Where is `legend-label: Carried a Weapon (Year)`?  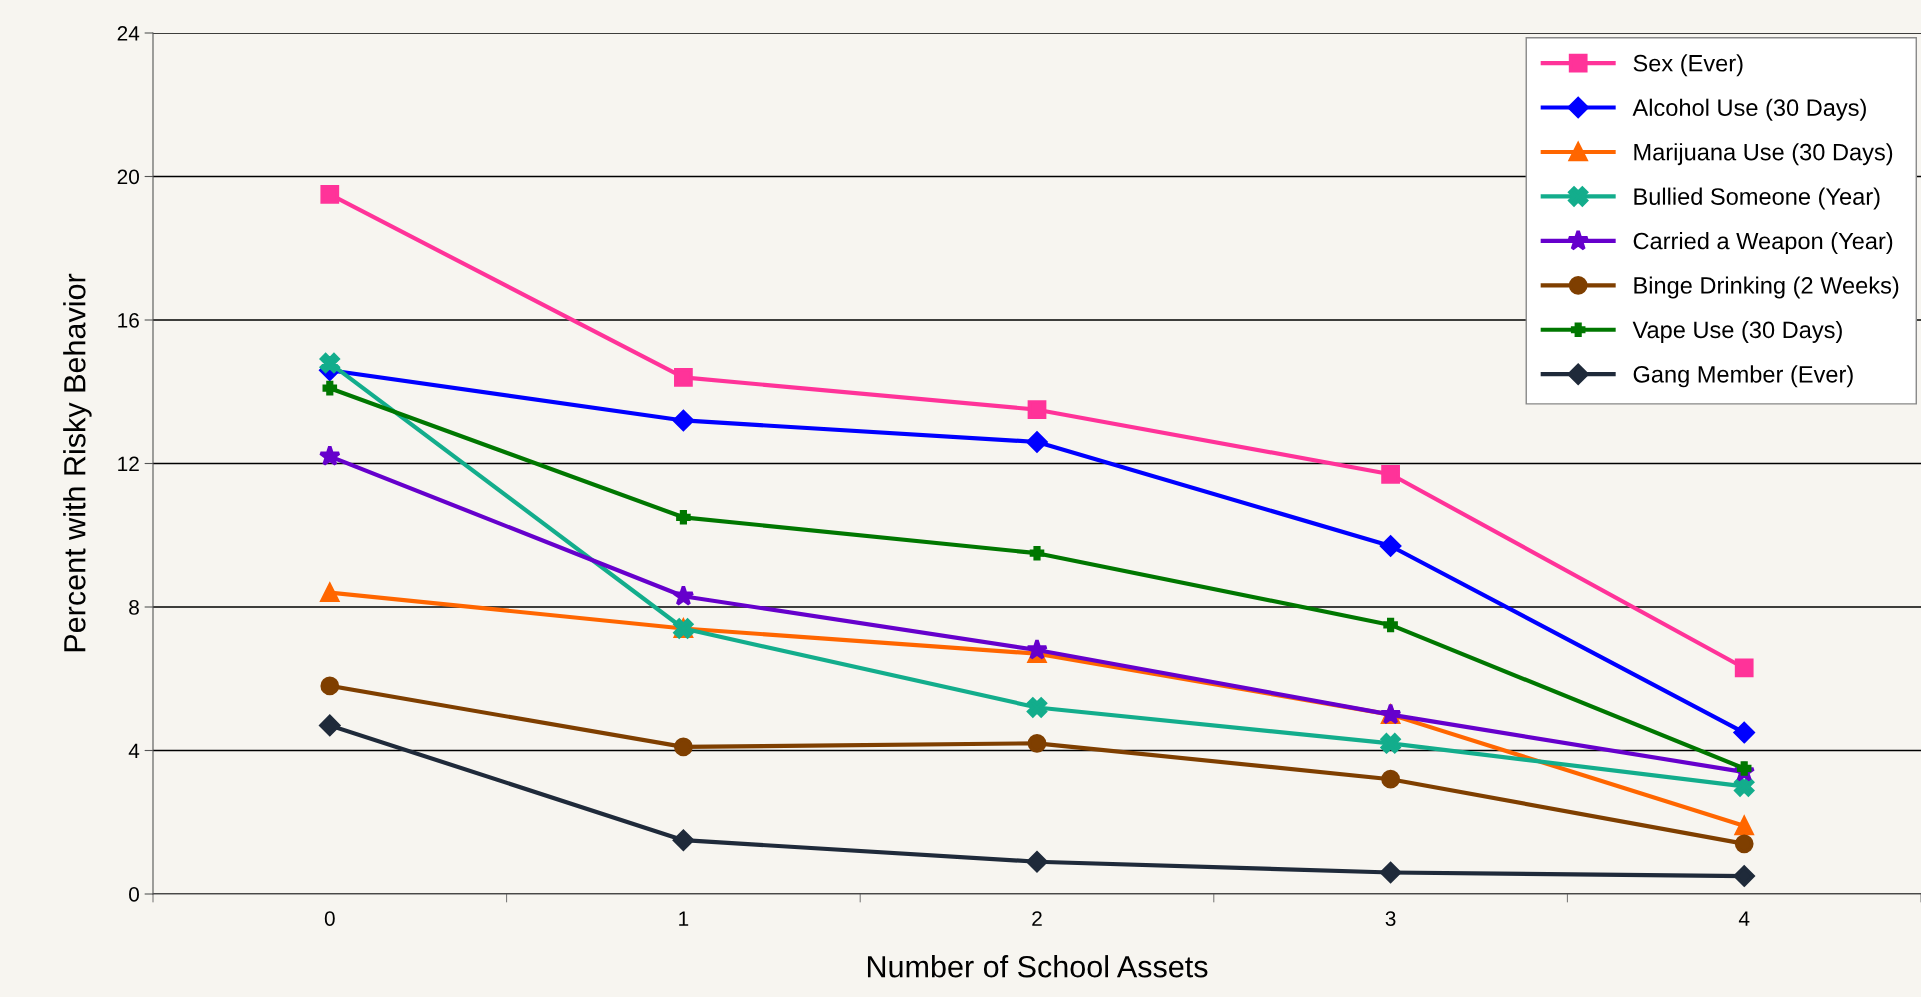
legend-label: Carried a Weapon (Year) is located at coordinates (1763, 243).